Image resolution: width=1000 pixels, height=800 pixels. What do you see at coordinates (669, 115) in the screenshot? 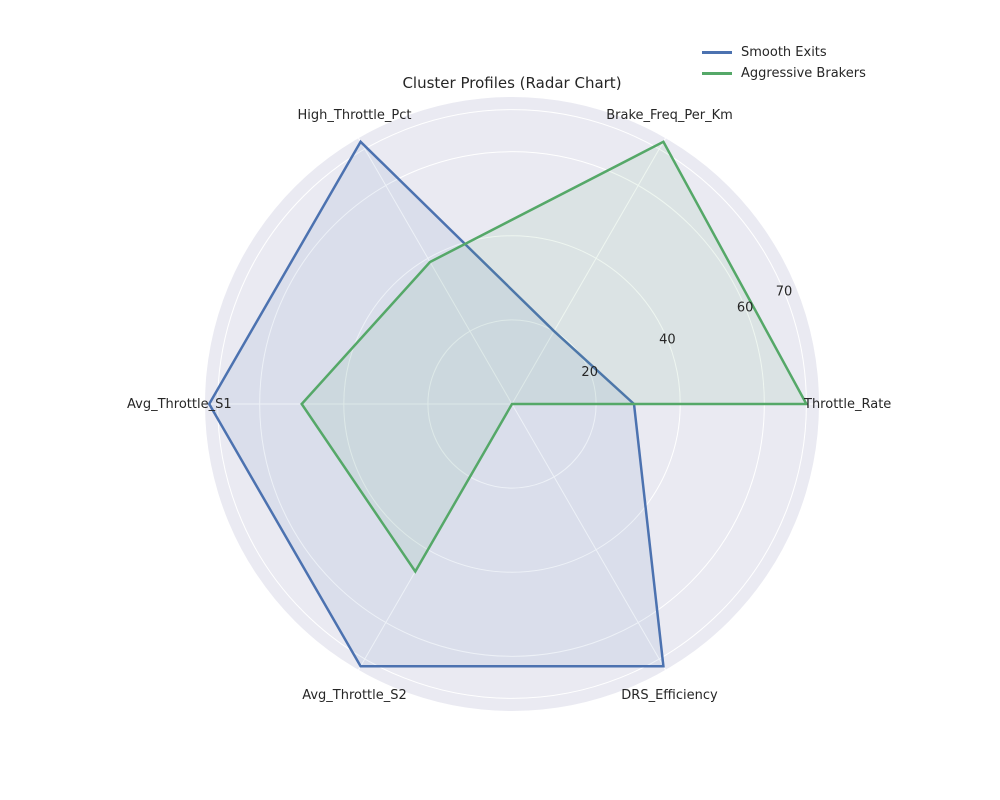
I see `axis-label-brake-freq-per-km: Brake_Freq_Per_Km` at bounding box center [669, 115].